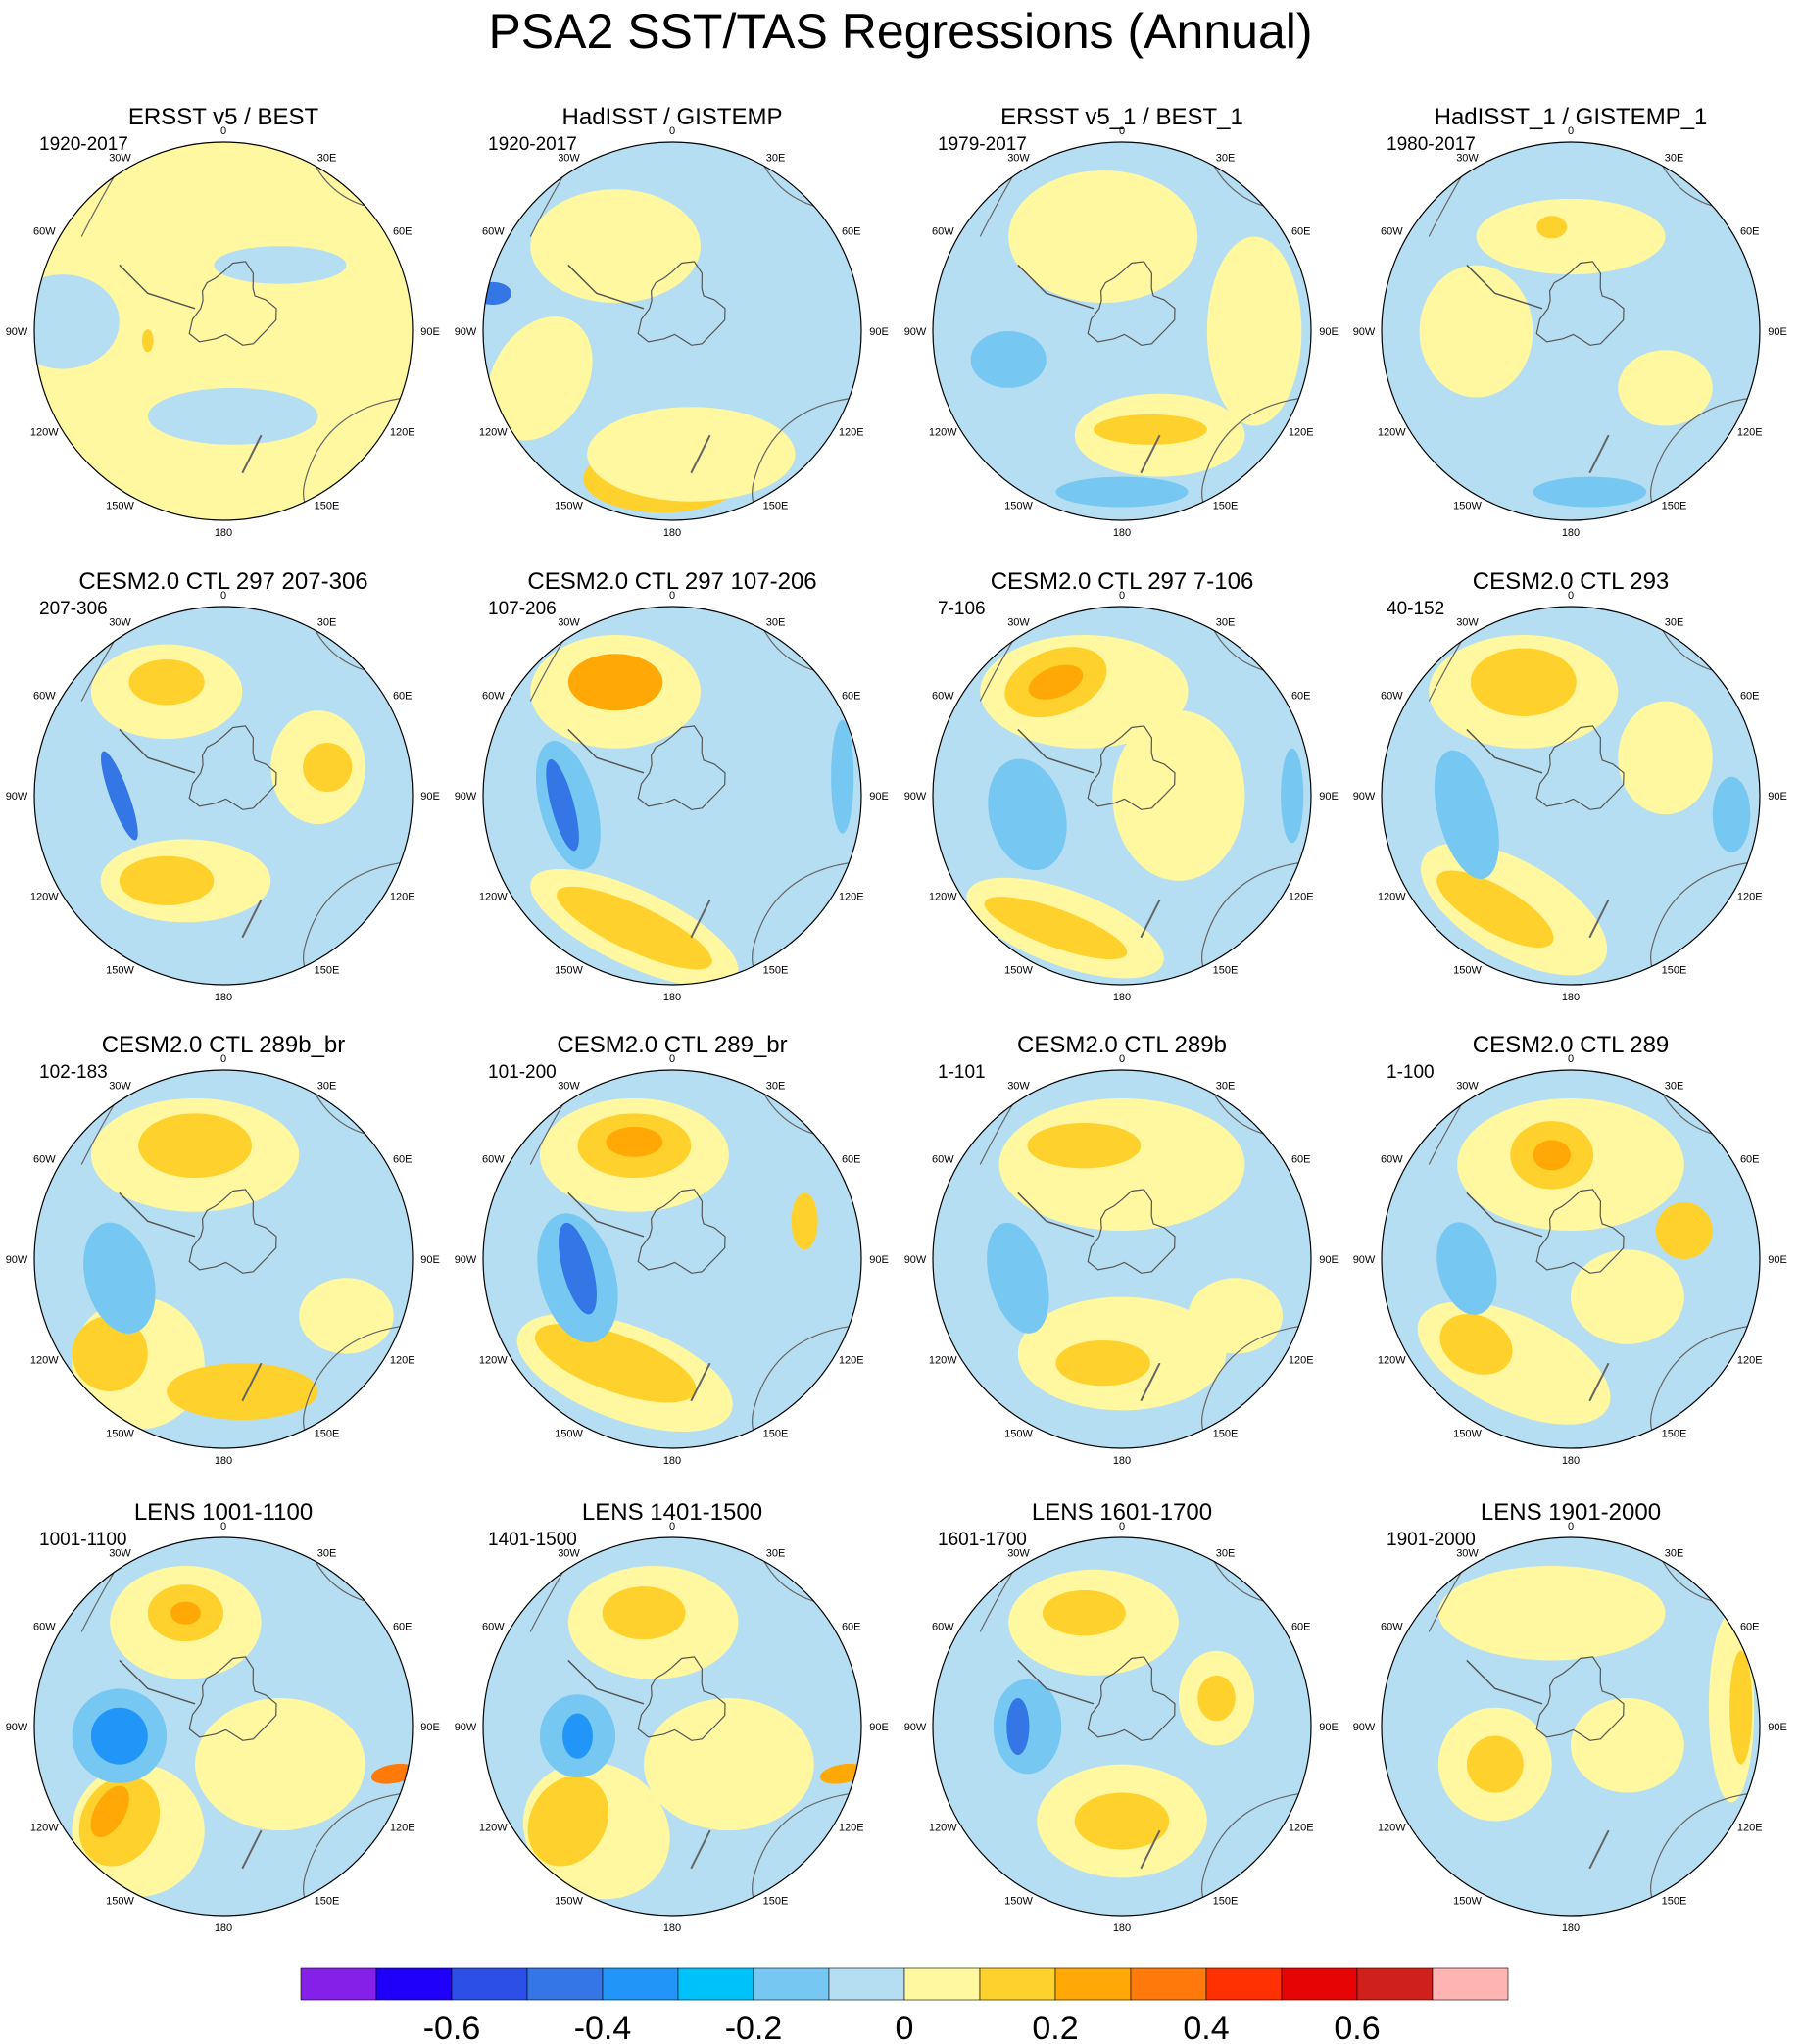 This screenshot has height=2044, width=1801. Describe the element at coordinates (640, 1984) in the screenshot. I see `colorbar-swatch` at that location.